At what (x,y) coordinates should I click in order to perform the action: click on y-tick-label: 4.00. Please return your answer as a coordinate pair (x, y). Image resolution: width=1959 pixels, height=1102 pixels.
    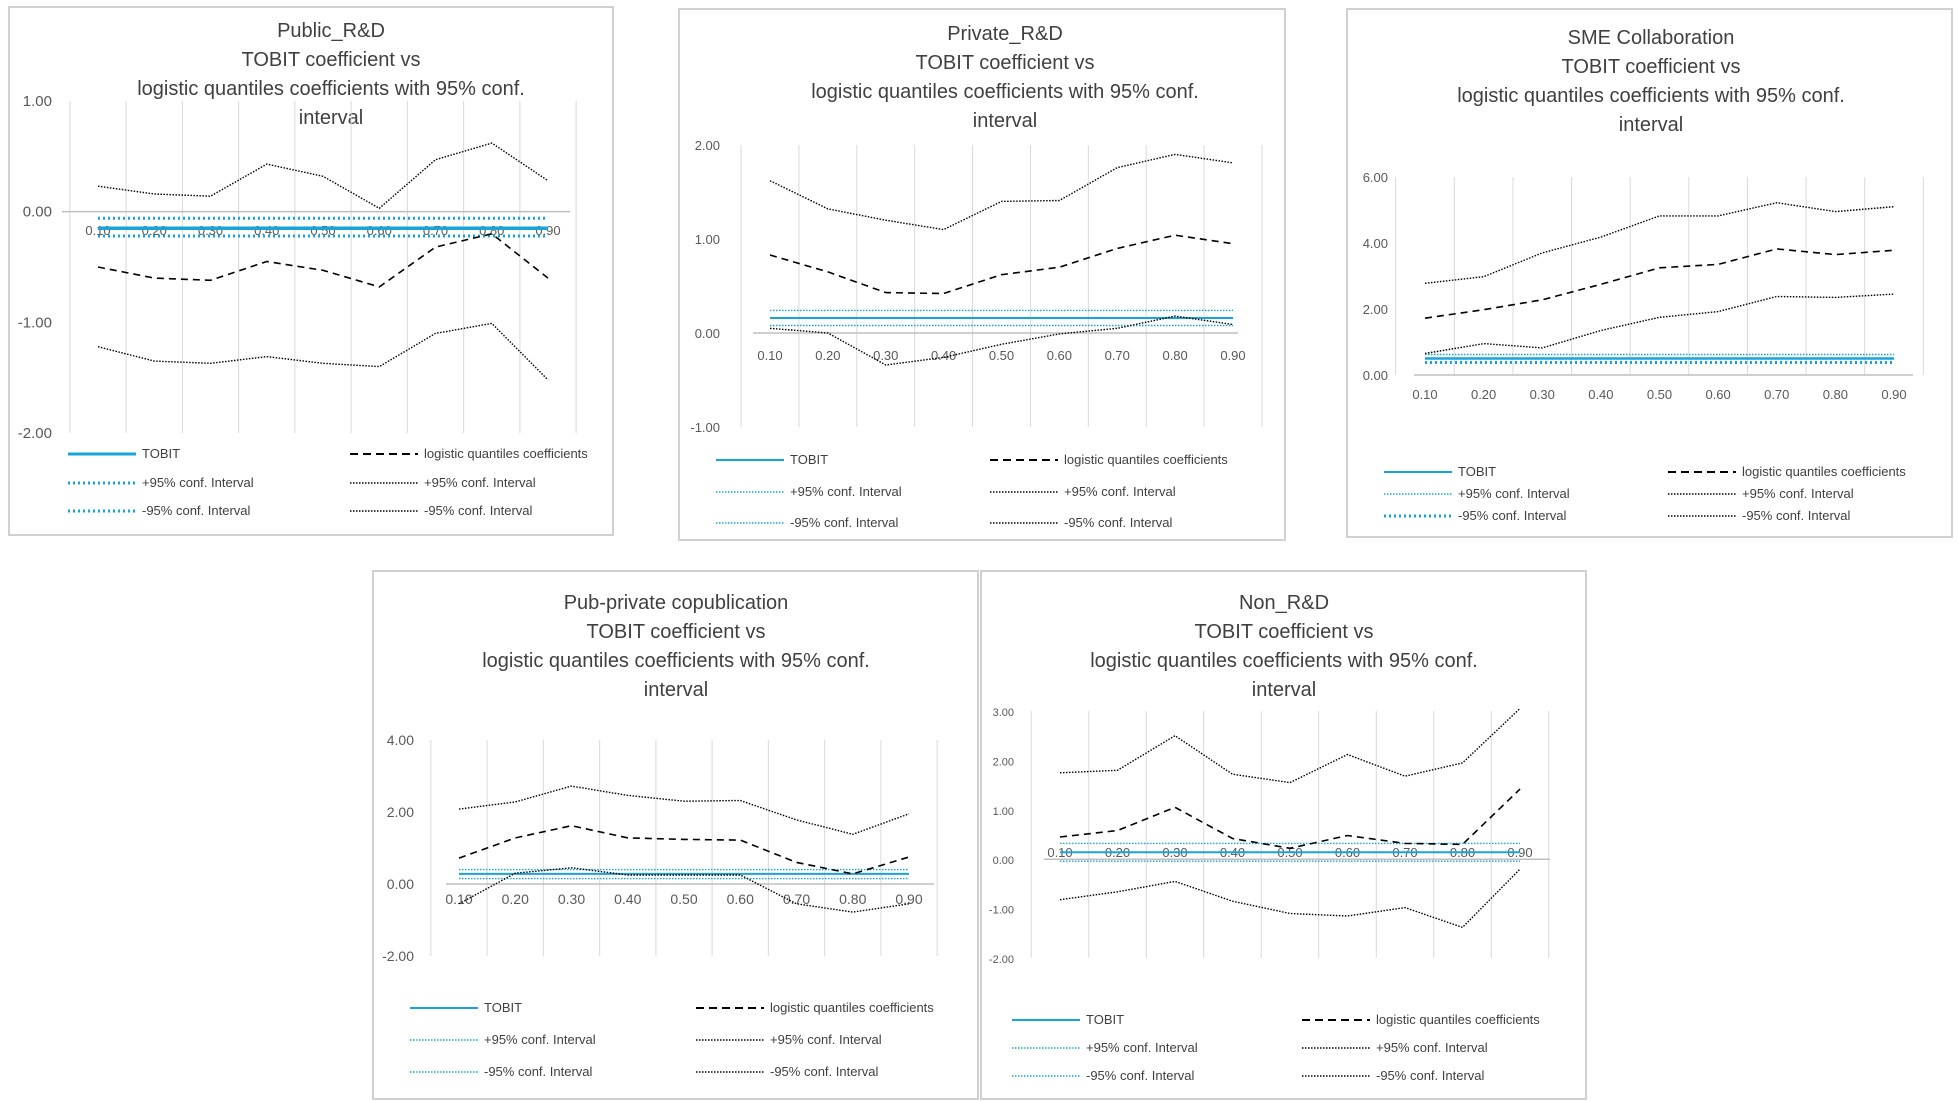
    Looking at the image, I should click on (400, 740).